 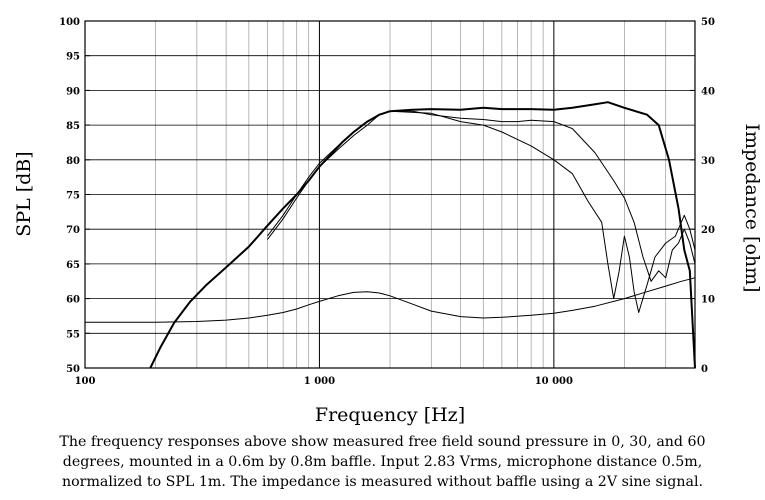 I want to click on x-axis-title: Frequency [Hz], so click(x=390, y=415).